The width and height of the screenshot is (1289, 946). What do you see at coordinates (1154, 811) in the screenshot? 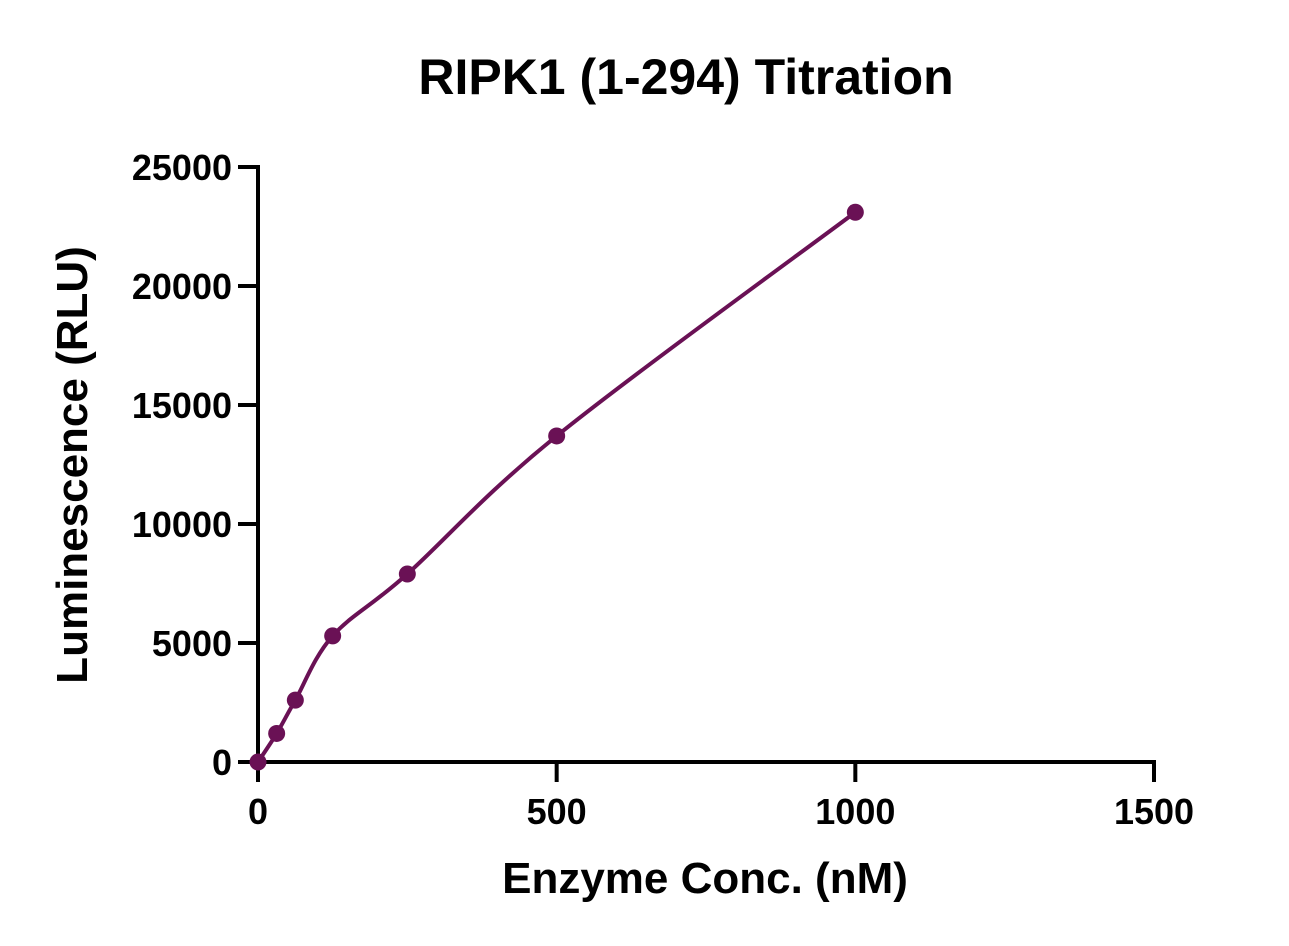
I see `x-tick-label: 1500` at bounding box center [1154, 811].